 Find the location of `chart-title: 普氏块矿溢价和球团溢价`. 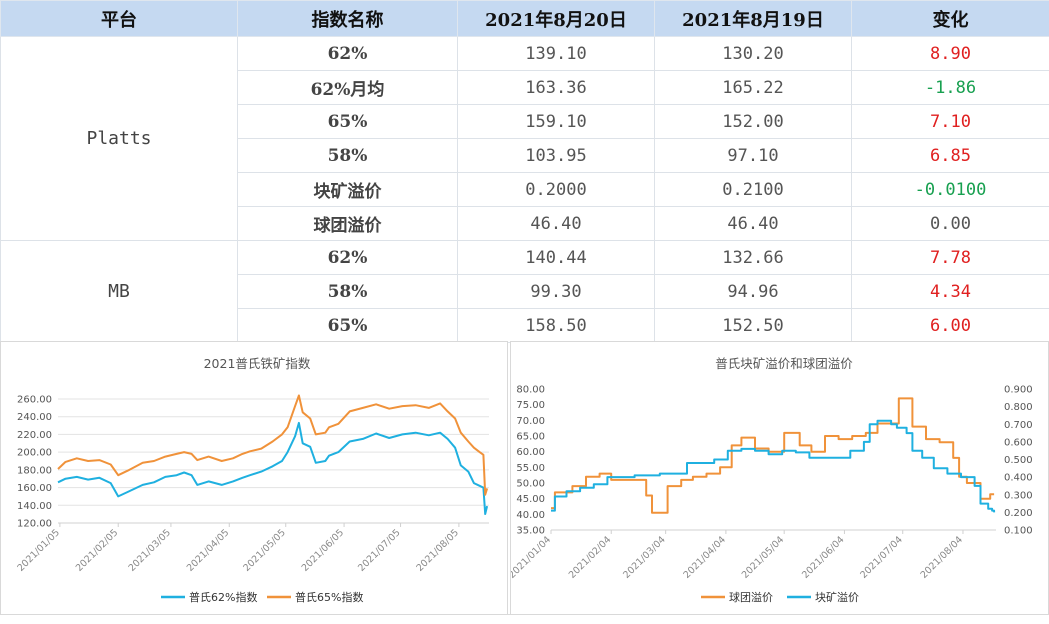

chart-title: 普氏块矿溢价和球团溢价 is located at coordinates (784, 363).